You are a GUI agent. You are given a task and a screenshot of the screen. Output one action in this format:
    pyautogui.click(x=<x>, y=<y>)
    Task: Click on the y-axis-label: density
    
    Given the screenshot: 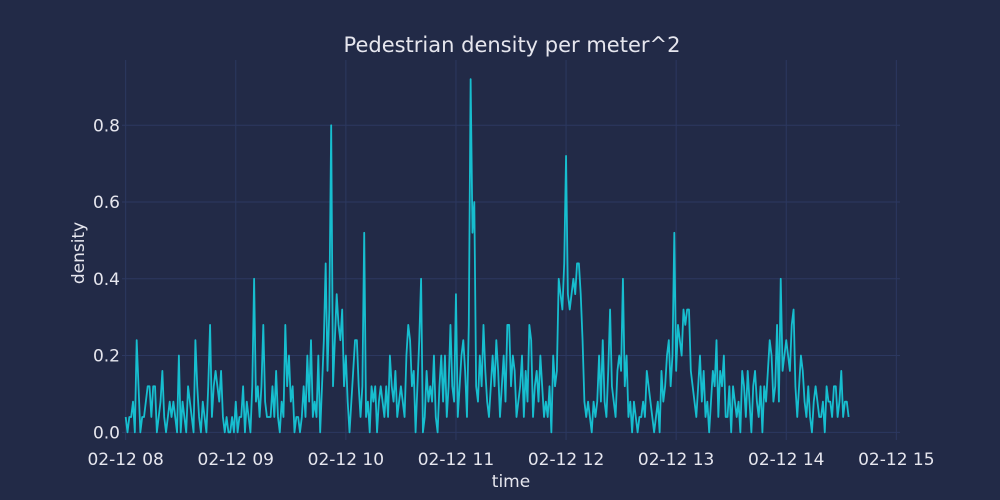 What is the action you would take?
    pyautogui.click(x=79, y=253)
    